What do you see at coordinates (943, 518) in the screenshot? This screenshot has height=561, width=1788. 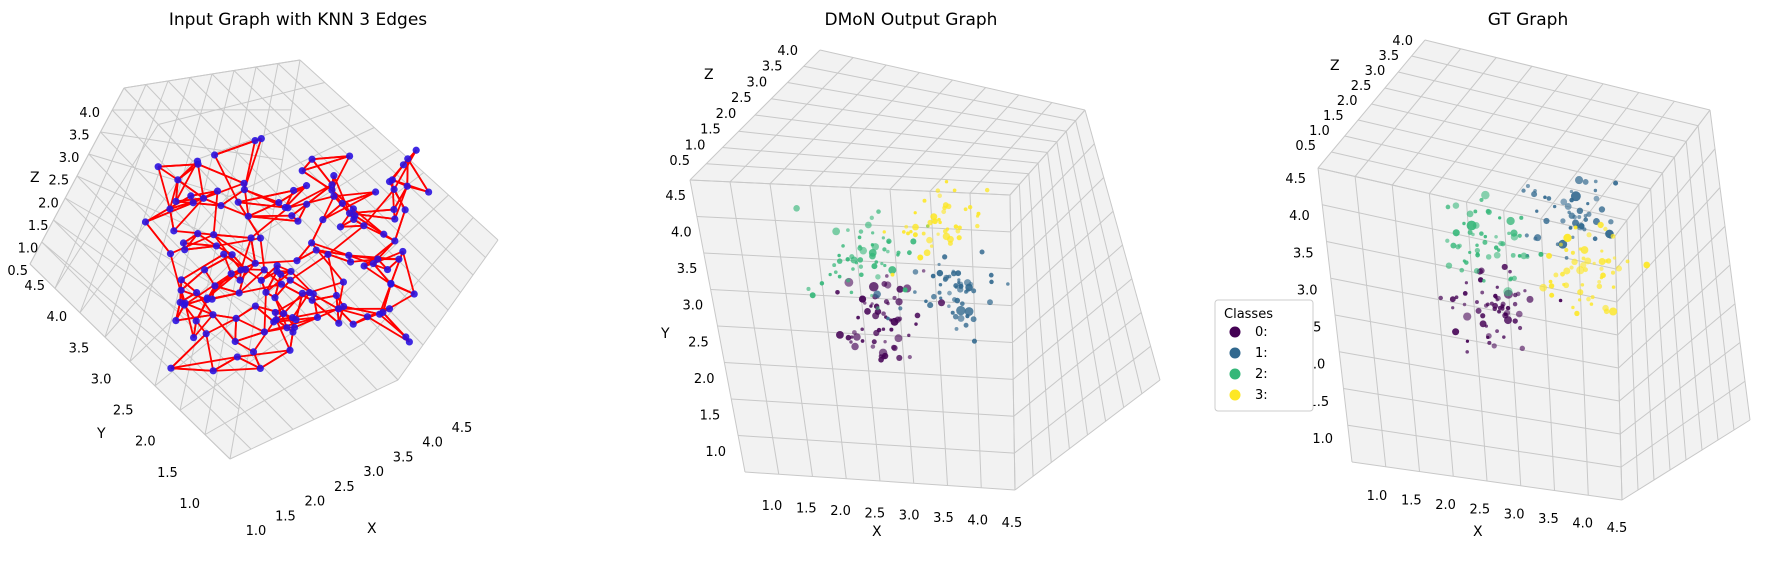 I see `x-tick-label: 3.5` at bounding box center [943, 518].